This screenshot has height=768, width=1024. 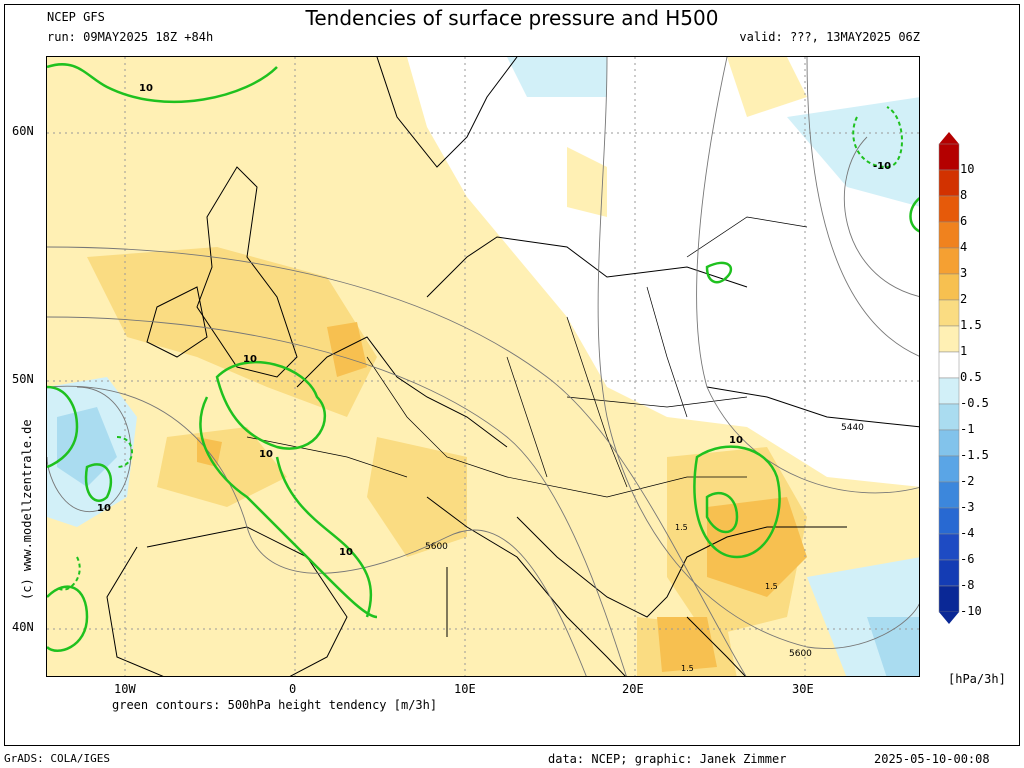 I want to click on lat-label: 50N, so click(x=23, y=379).